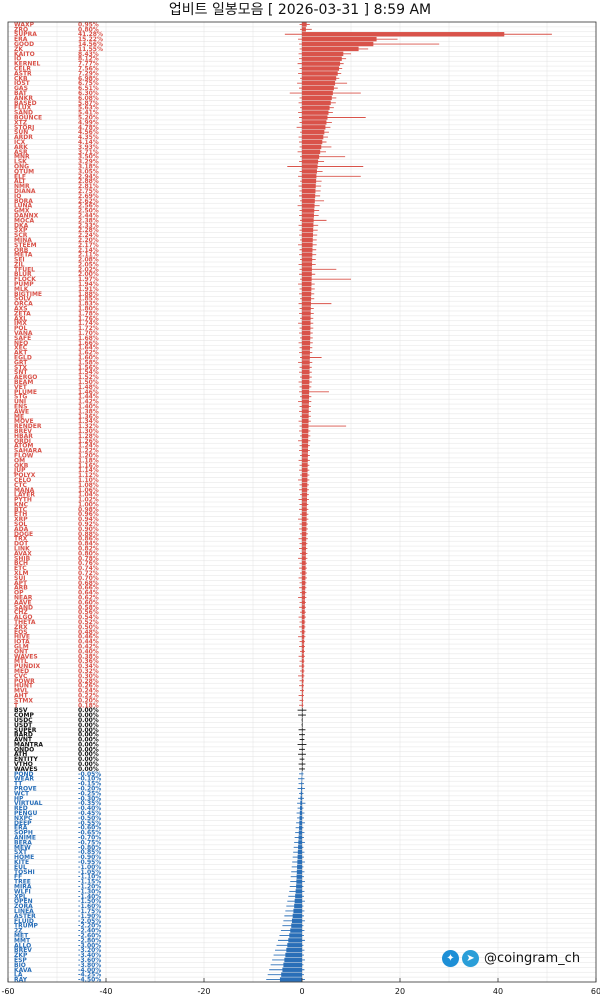 The height and width of the screenshot is (1000, 600). I want to click on row-percent: 1.32%, so click(88, 426).